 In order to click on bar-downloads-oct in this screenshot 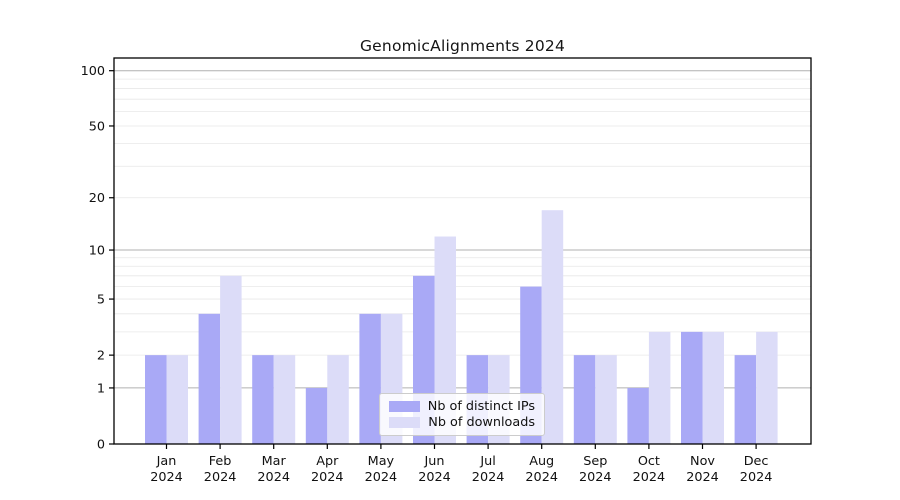, I will do `click(659, 387)`.